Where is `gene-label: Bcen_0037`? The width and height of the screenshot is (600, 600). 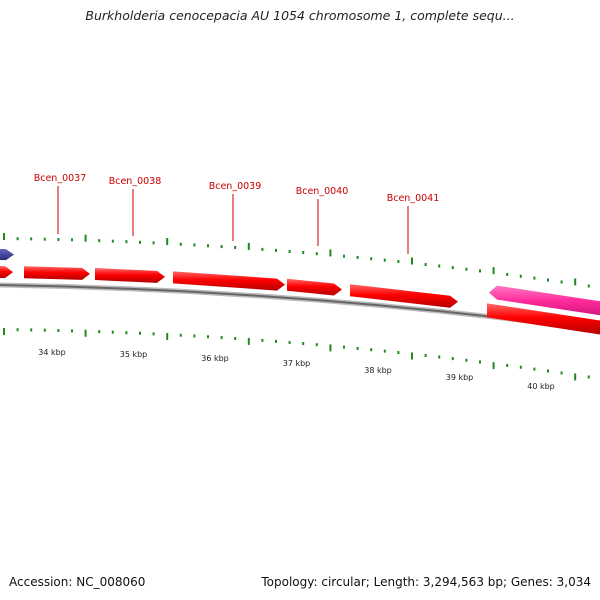 gene-label: Bcen_0037 is located at coordinates (60, 178).